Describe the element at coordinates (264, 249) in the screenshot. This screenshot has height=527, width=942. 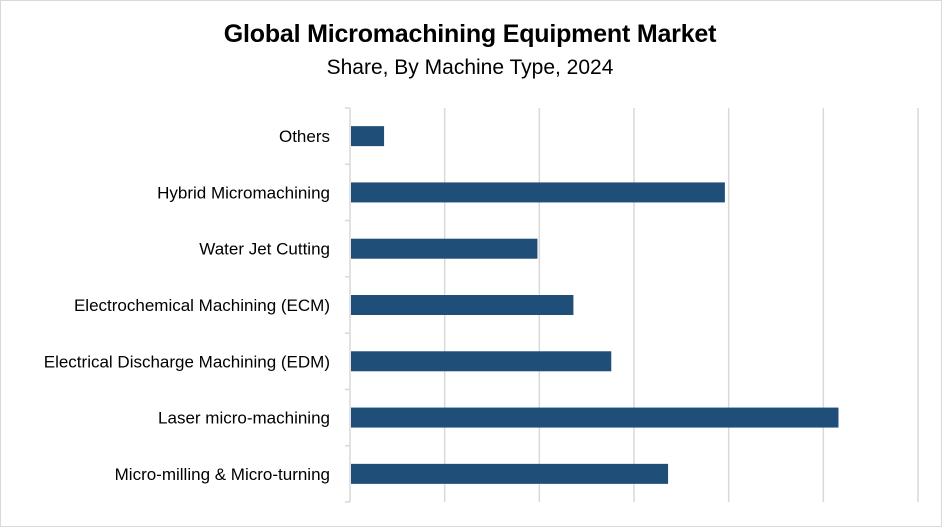
I see `category-label: Water Jet Cutting` at that location.